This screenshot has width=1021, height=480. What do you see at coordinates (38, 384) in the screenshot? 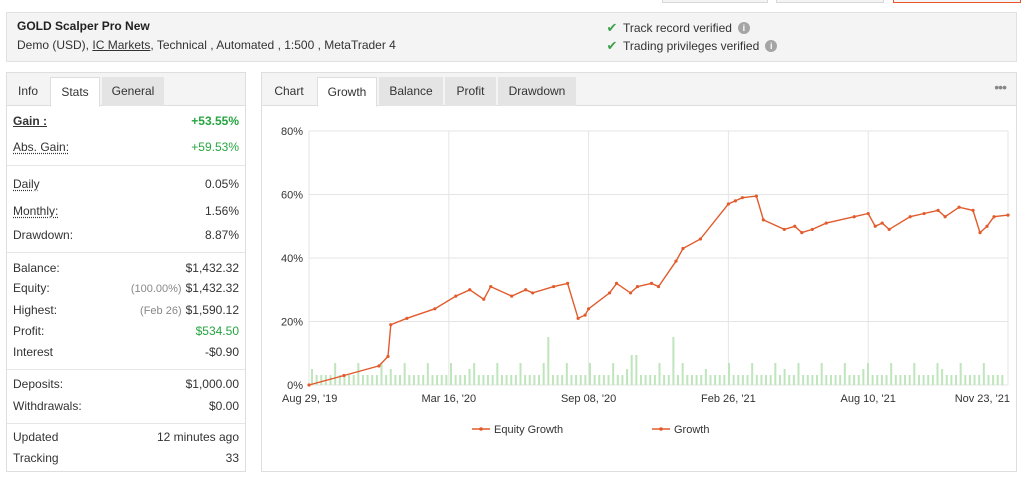
I see `deposits-label: Deposits:` at bounding box center [38, 384].